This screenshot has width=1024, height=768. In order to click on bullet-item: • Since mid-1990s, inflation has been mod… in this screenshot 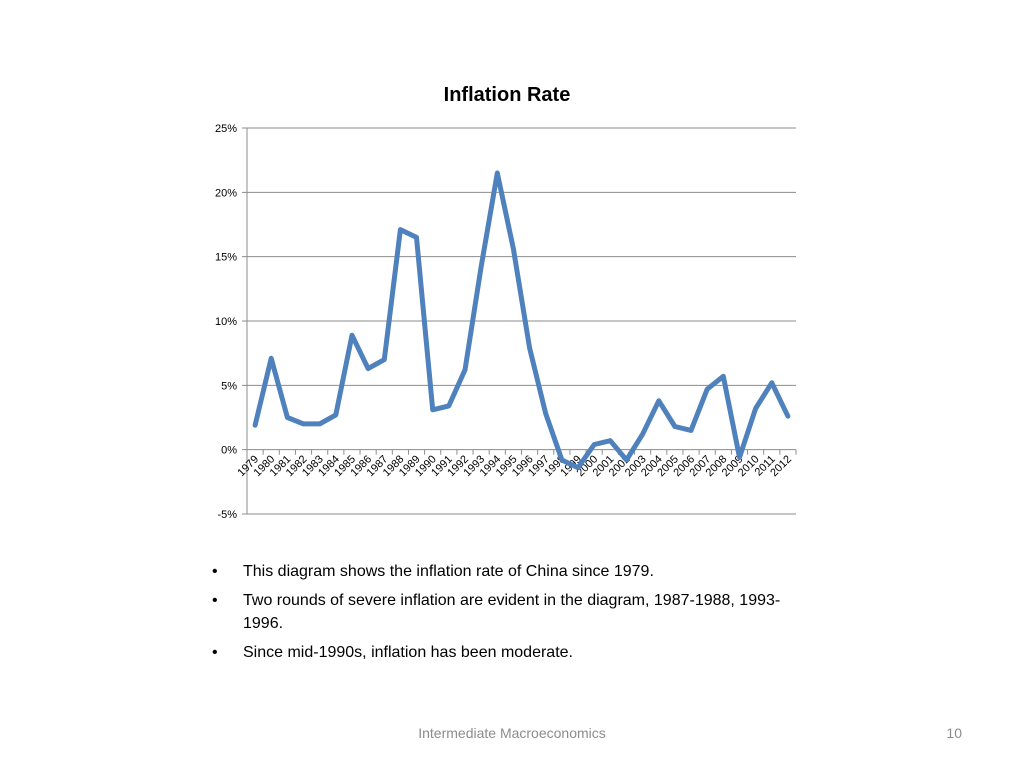, I will do `click(512, 652)`.